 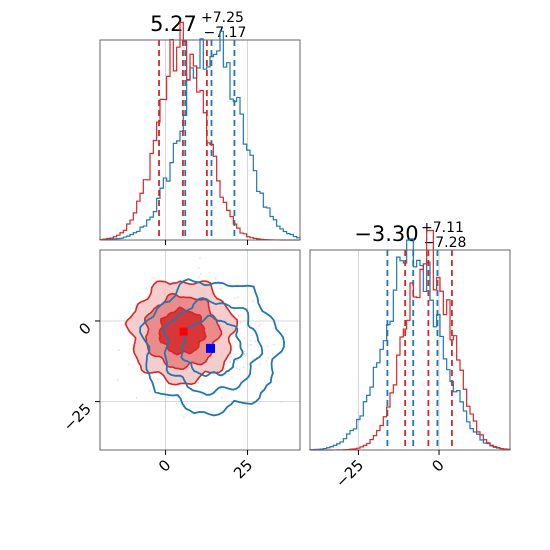 What do you see at coordinates (173, 24) in the screenshot?
I see `p0-title-value: 5.27` at bounding box center [173, 24].